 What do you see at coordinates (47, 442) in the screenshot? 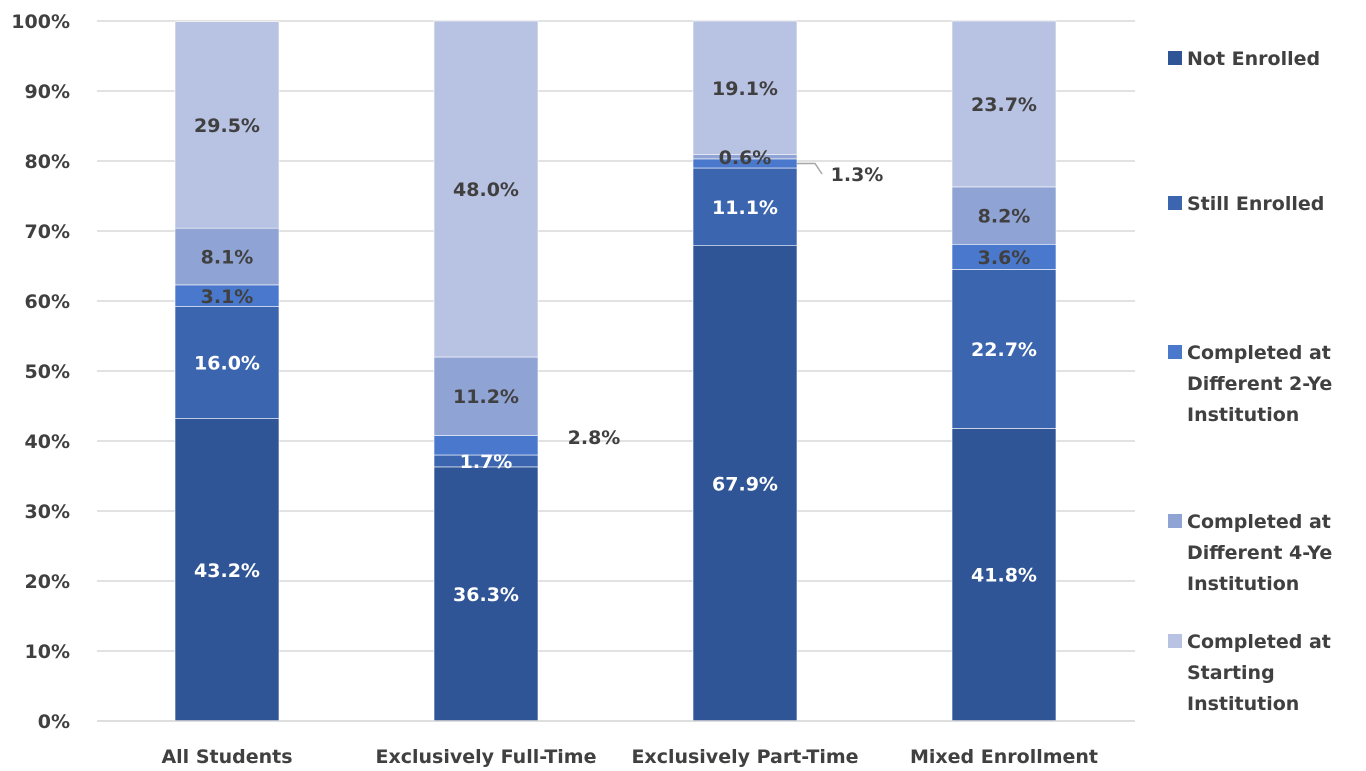
I see `y-tick-label: 40%` at bounding box center [47, 442].